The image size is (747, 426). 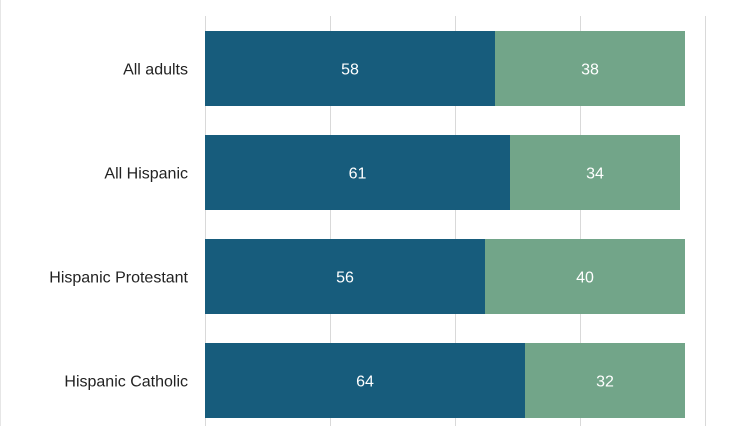 I want to click on bar-value-label: 38, so click(x=590, y=70).